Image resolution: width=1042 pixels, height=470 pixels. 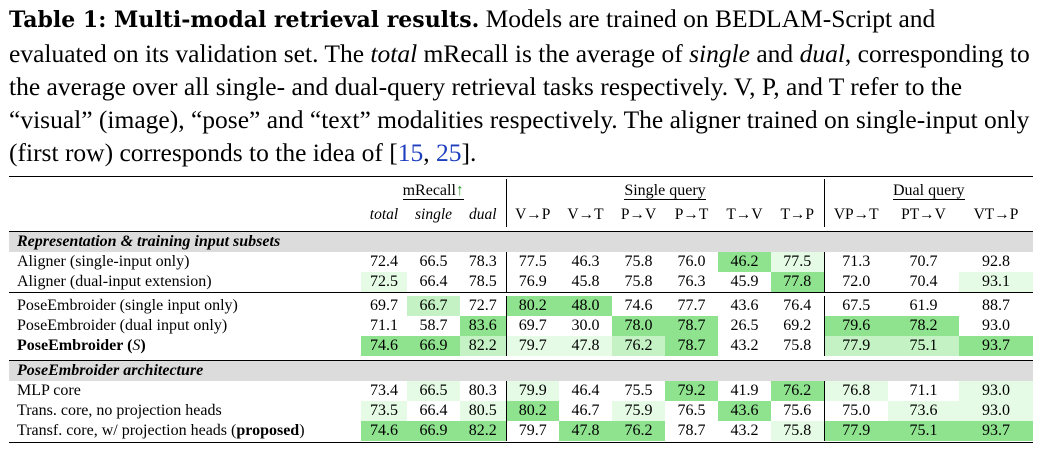 I want to click on table-cell: 79.6, so click(x=855, y=326).